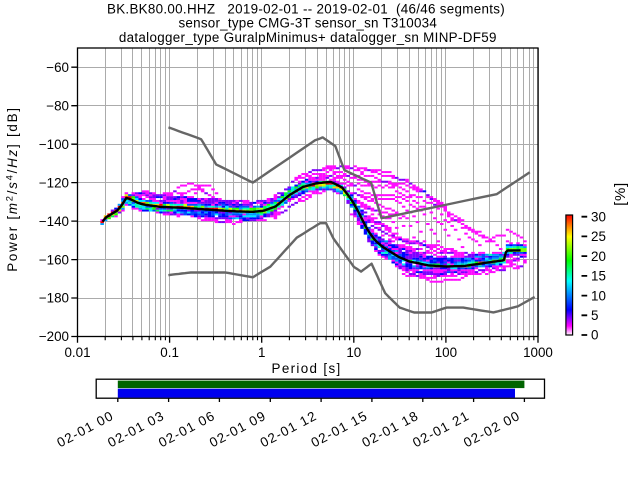  What do you see at coordinates (54, 298) in the screenshot?
I see `svg-text: −180` at bounding box center [54, 298].